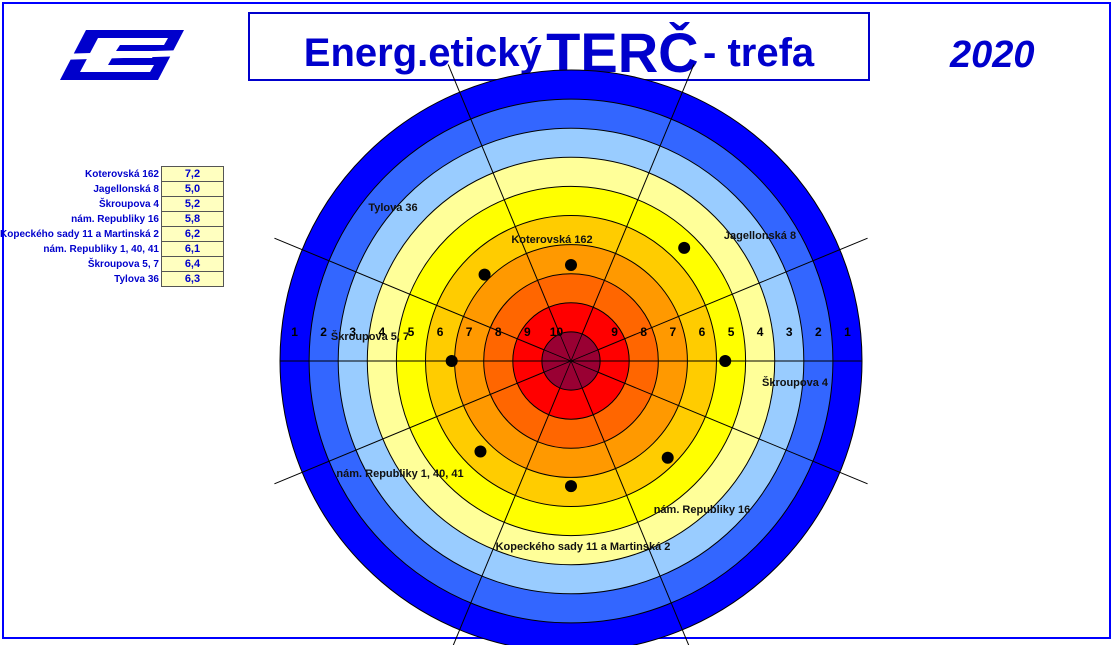 Image resolution: width=1116 pixels, height=645 pixels. What do you see at coordinates (370, 336) in the screenshot?
I see `sector-label: Škroupova 5, 7` at bounding box center [370, 336].